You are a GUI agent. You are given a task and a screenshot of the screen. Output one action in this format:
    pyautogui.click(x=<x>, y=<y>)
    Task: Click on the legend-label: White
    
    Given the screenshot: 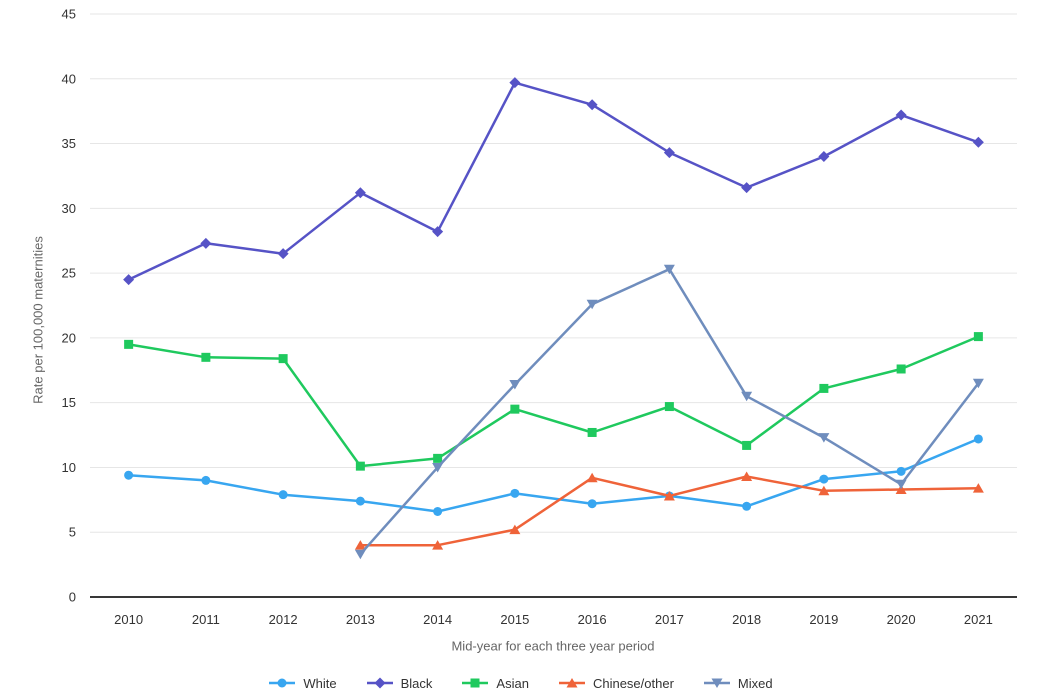 What is the action you would take?
    pyautogui.click(x=320, y=683)
    